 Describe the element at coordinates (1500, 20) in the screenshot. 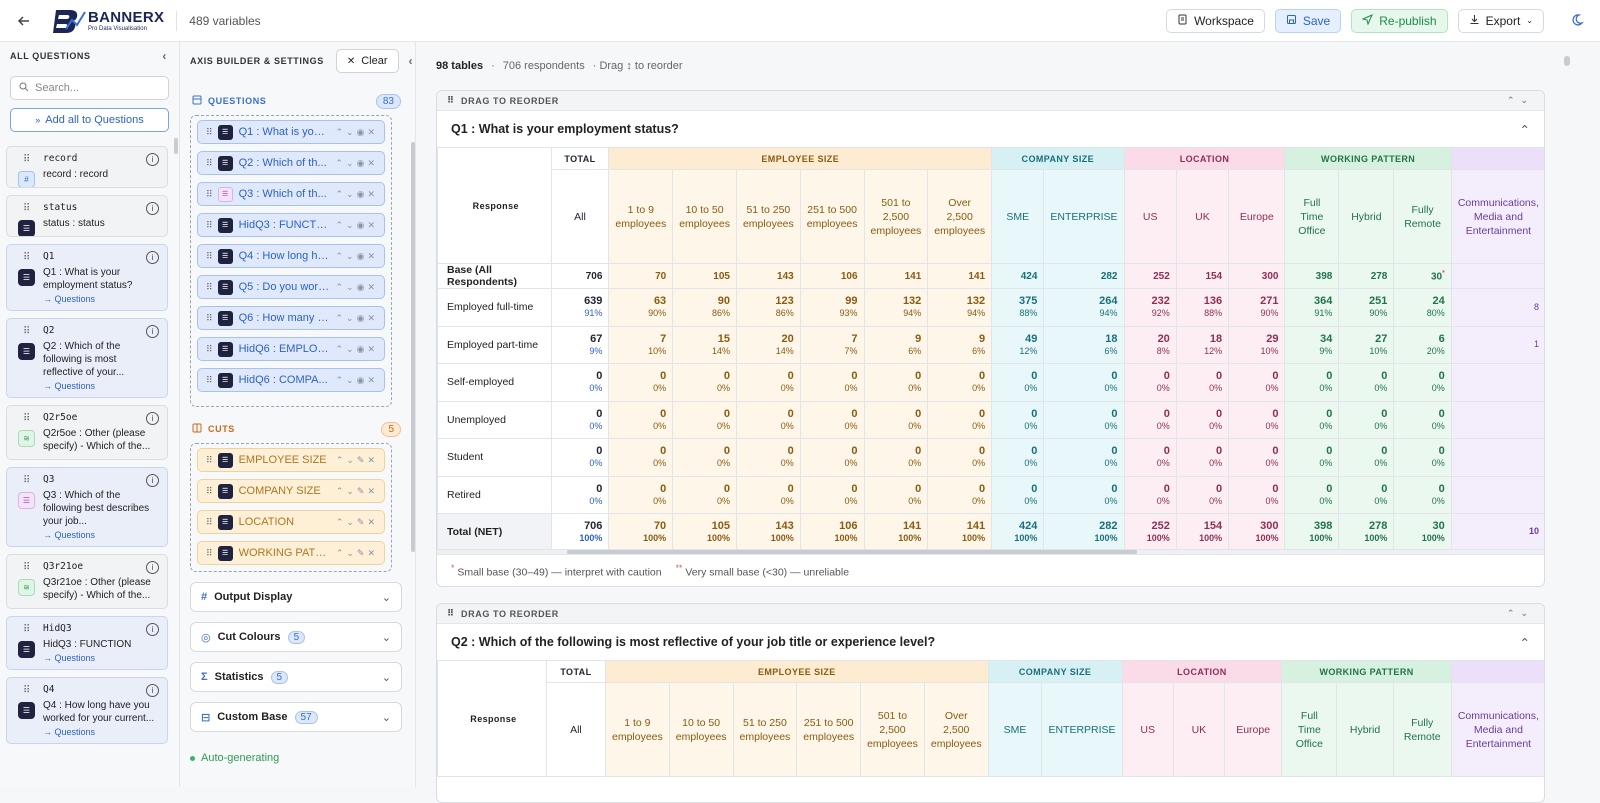

I see `export-button: Export ⌄` at that location.